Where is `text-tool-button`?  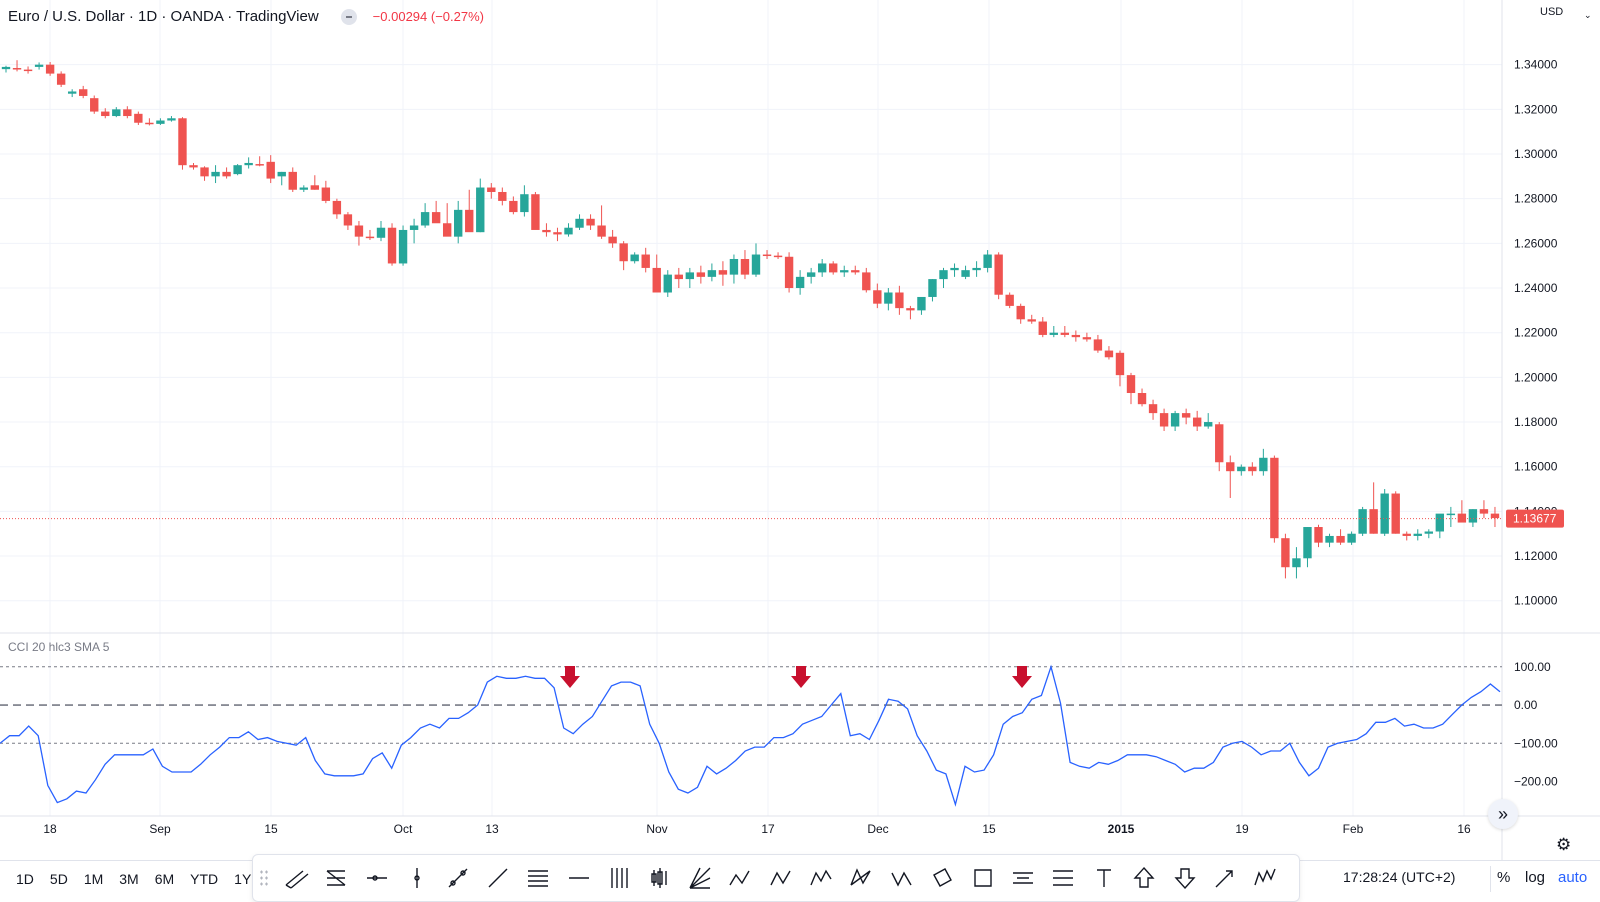 text-tool-button is located at coordinates (1104, 878).